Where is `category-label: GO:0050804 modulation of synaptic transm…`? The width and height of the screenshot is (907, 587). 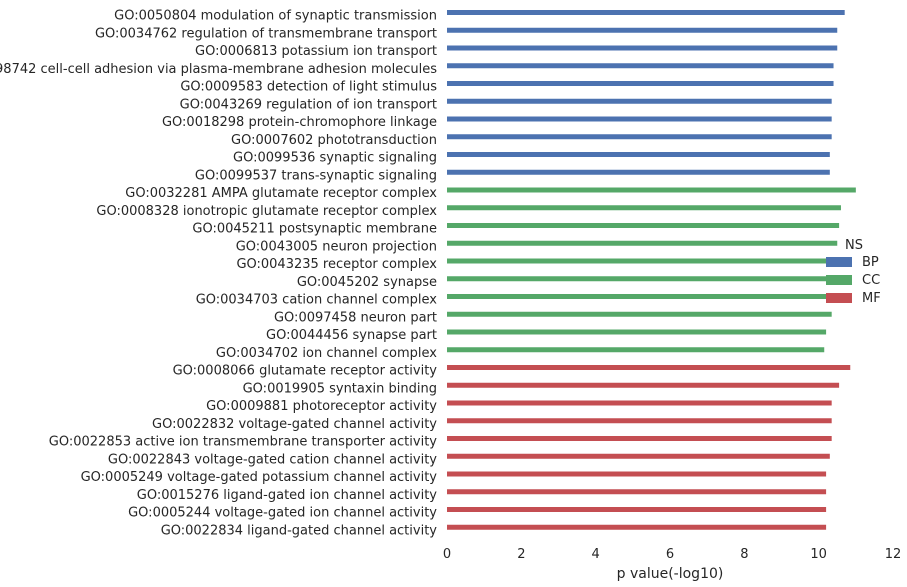
category-label: GO:0050804 modulation of synaptic transm… is located at coordinates (275, 16).